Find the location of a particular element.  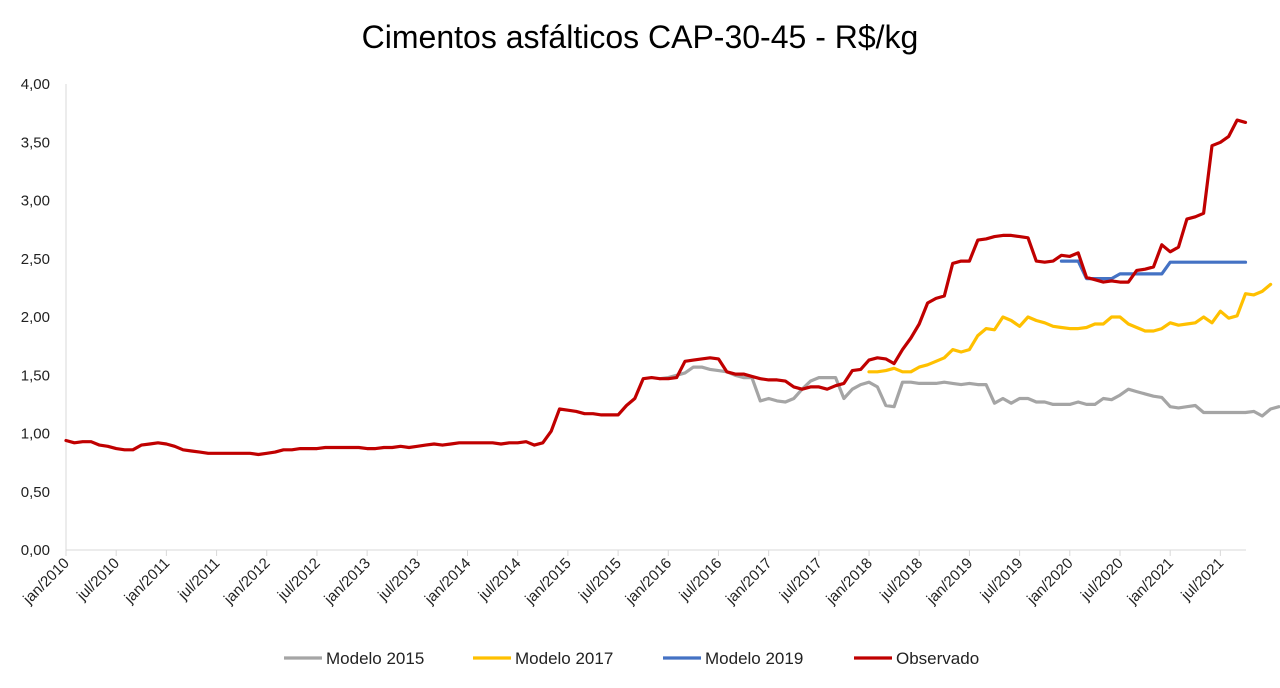

x-tick-label: jan/2021 is located at coordinates (1150, 581).